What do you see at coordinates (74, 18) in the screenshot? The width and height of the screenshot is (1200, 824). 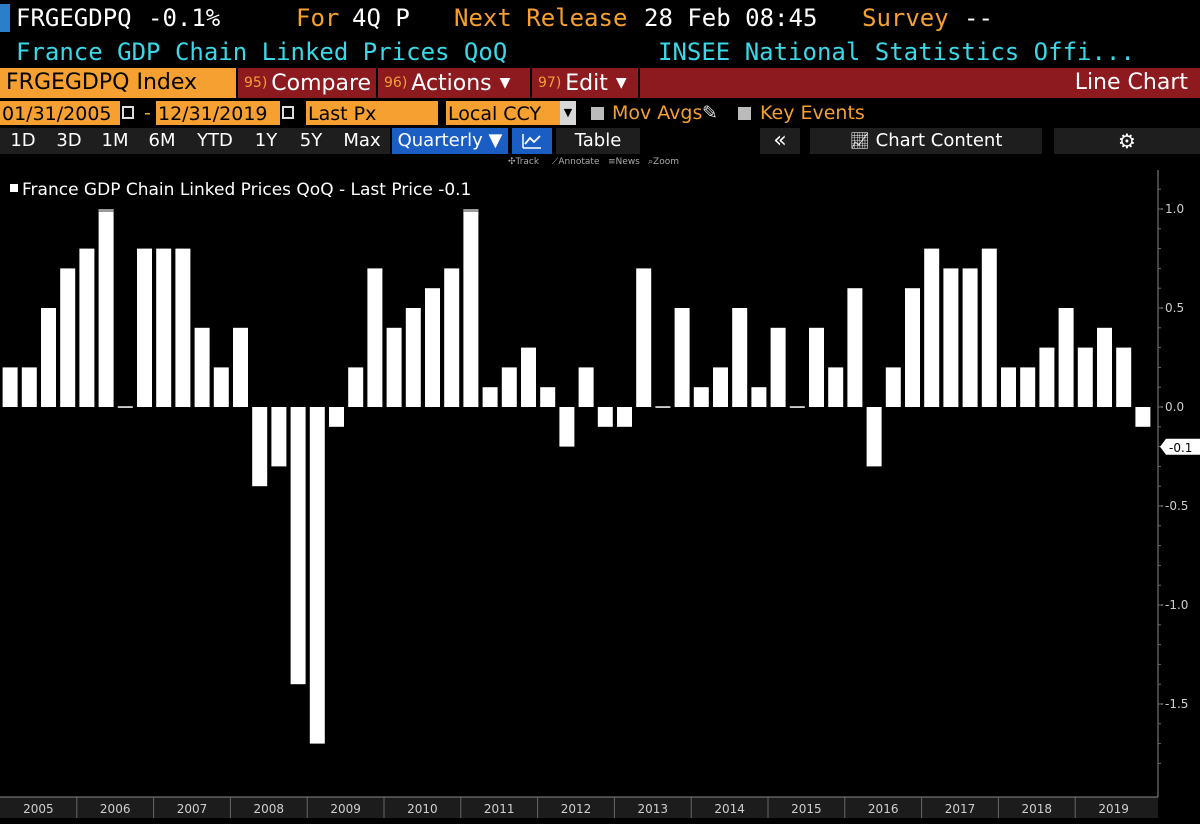 I see `ticker-label: FRGEGDPQ` at bounding box center [74, 18].